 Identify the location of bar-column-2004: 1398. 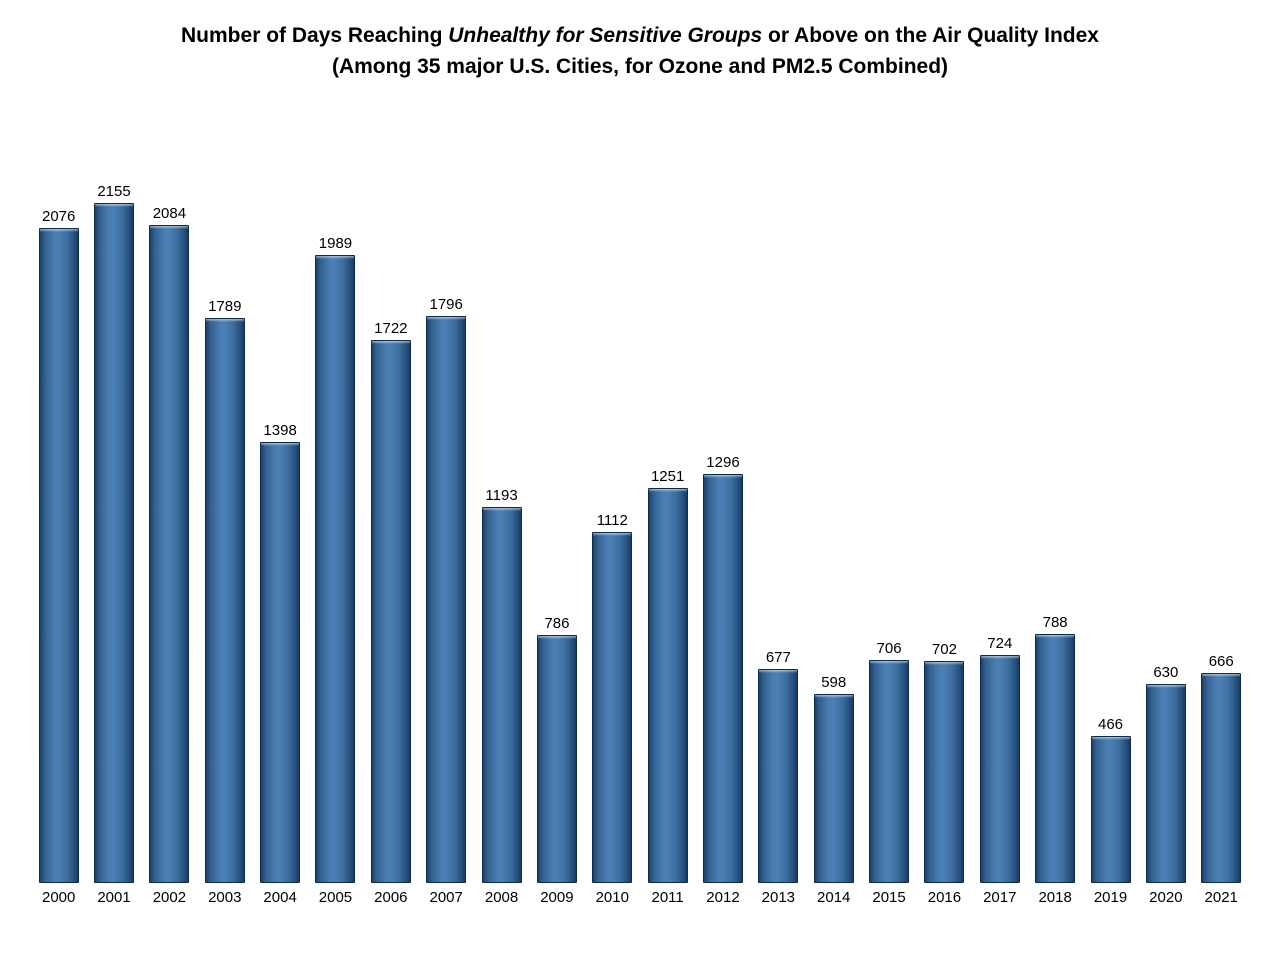
(279, 652).